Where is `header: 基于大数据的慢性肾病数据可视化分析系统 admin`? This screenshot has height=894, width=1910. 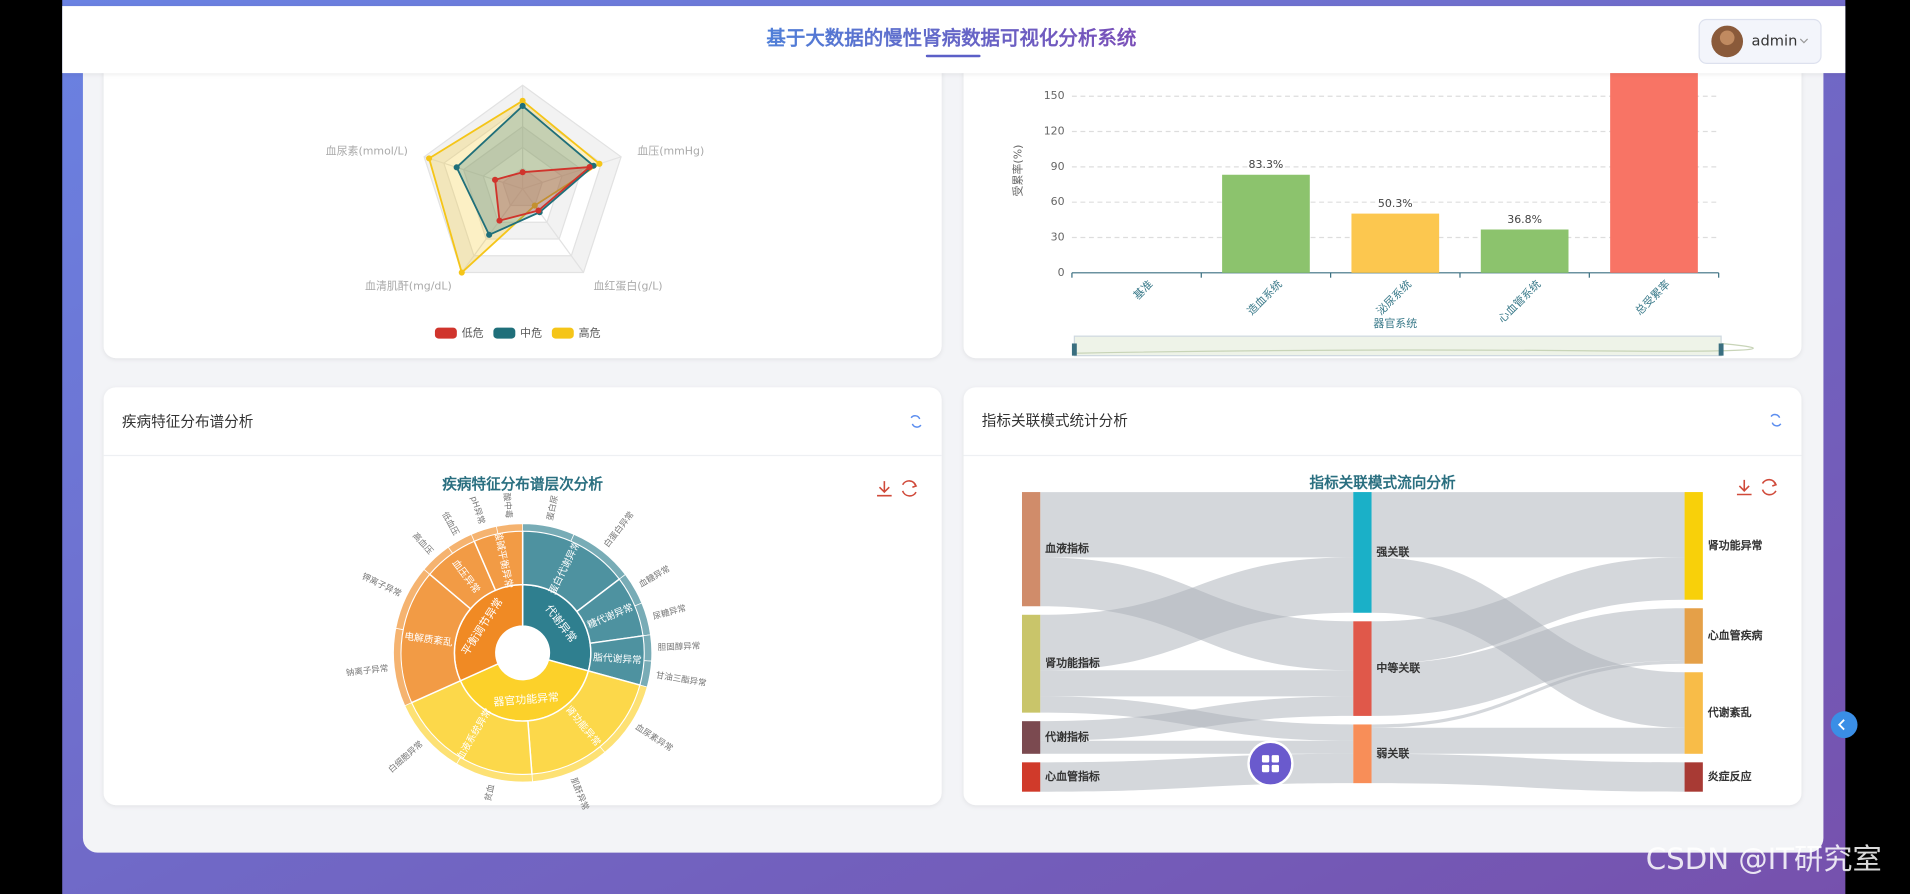 header: 基于大数据的慢性肾病数据可视化分析系统 admin is located at coordinates (954, 40).